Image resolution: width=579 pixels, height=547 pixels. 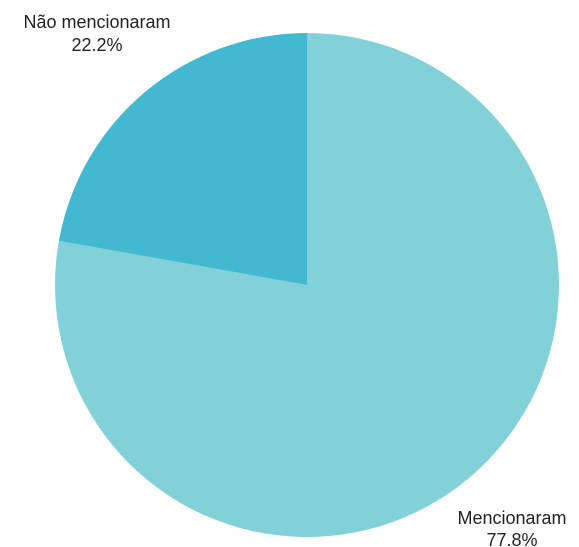 I want to click on slice-percent-mencionaram: 77.8%, so click(x=511, y=538).